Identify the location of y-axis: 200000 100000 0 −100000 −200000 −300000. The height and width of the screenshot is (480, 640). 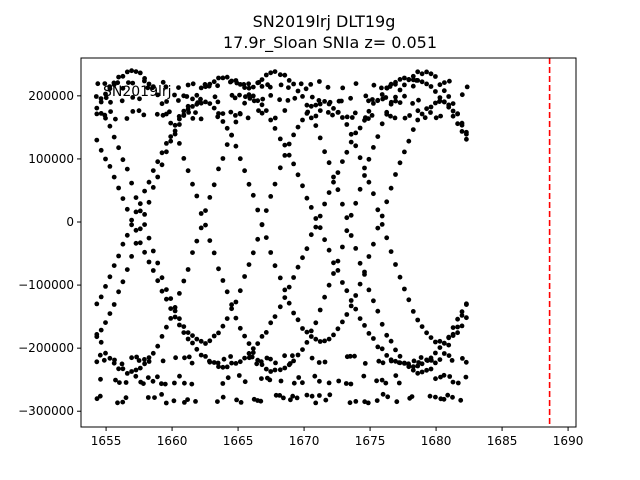
(49, 253).